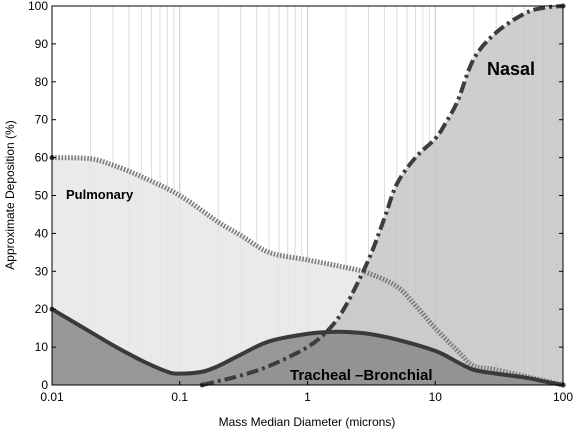 The image size is (580, 434). Describe the element at coordinates (179, 397) in the screenshot. I see `x-tick-label: 0.1` at that location.